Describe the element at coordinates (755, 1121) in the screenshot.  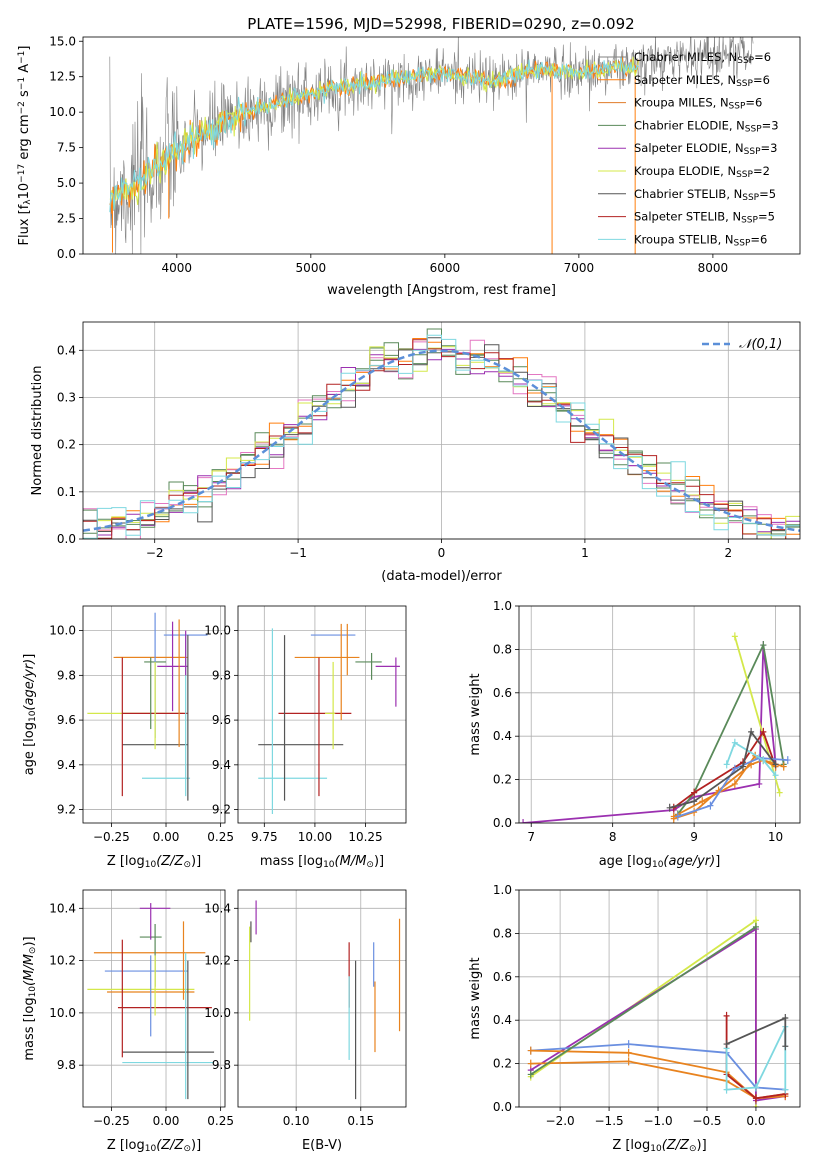
I see `x-tick-label: 0.0` at that location.